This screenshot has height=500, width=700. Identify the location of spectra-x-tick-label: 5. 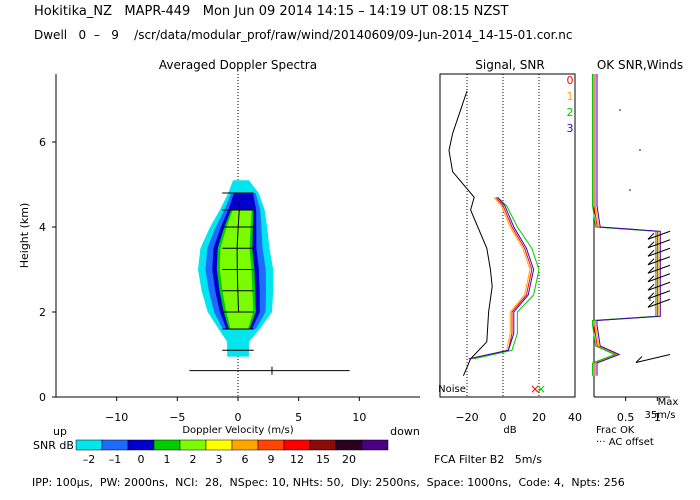
(298, 417).